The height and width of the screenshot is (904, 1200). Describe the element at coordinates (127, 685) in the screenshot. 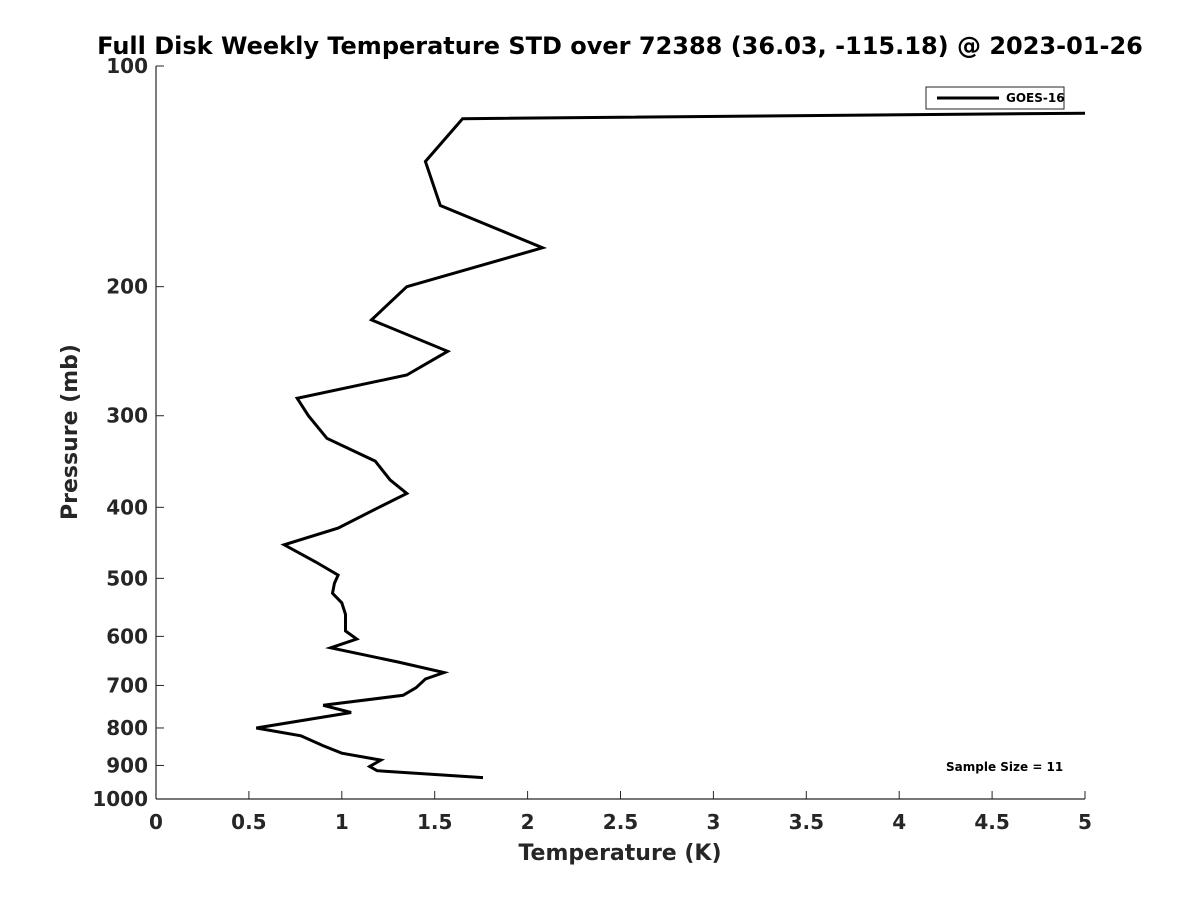

I see `y-tick-label: 700` at that location.